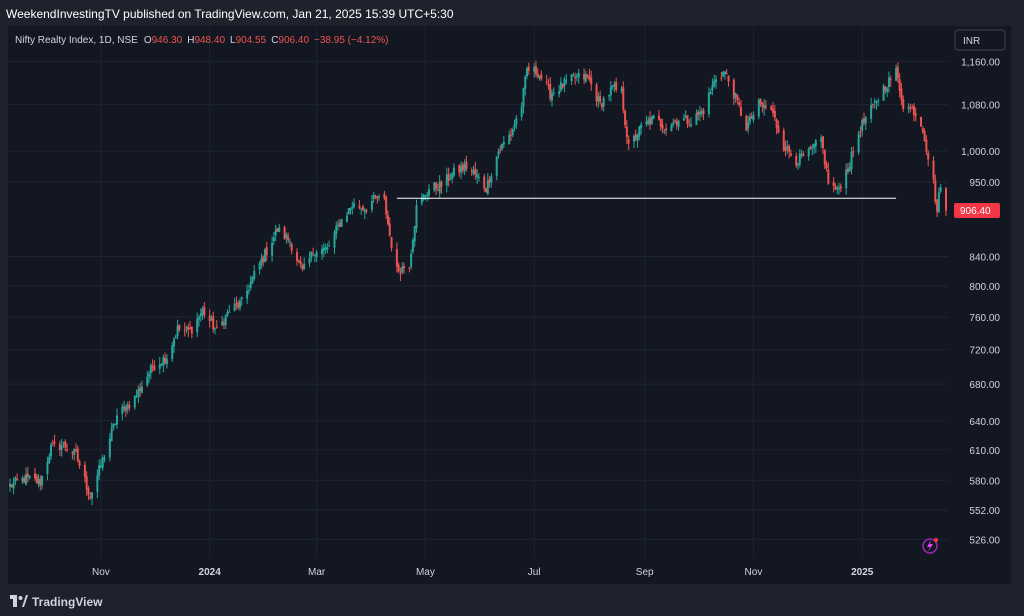 This screenshot has height=616, width=1024. I want to click on time-axis: Nov 2024 Mar May Jul Sep Nov 2025, so click(483, 572).